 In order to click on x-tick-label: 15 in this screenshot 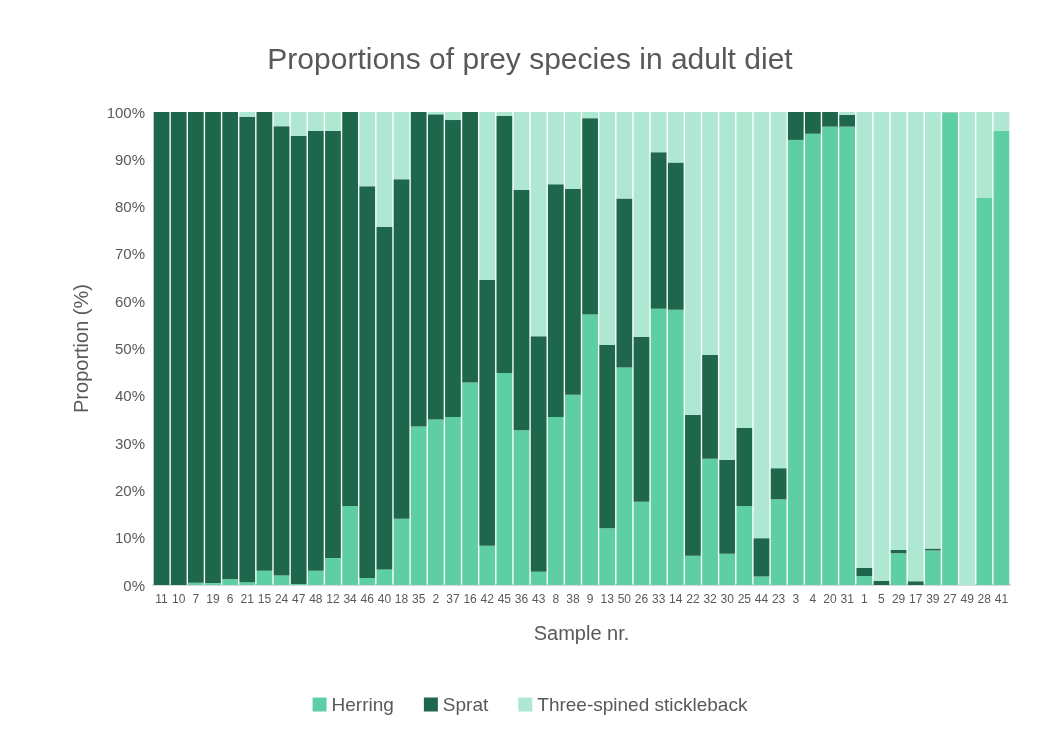, I will do `click(264, 599)`.